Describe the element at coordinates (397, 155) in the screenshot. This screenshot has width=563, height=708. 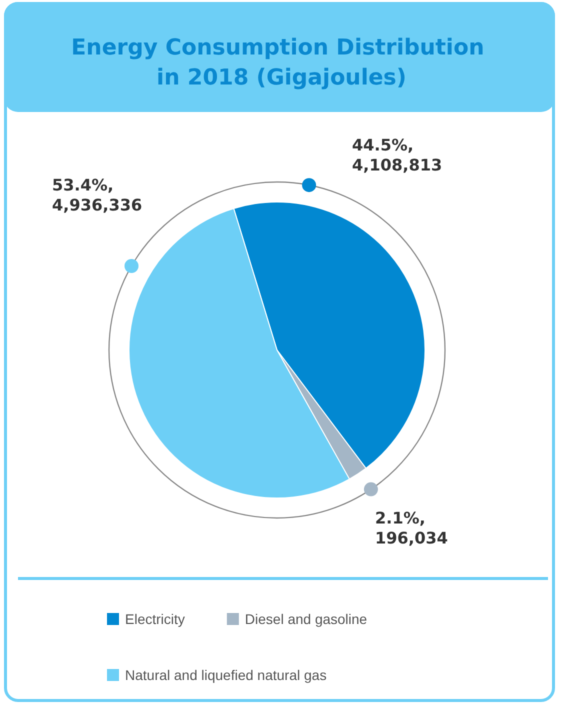
I see `data-label: 44.5%, 4,108,813` at that location.